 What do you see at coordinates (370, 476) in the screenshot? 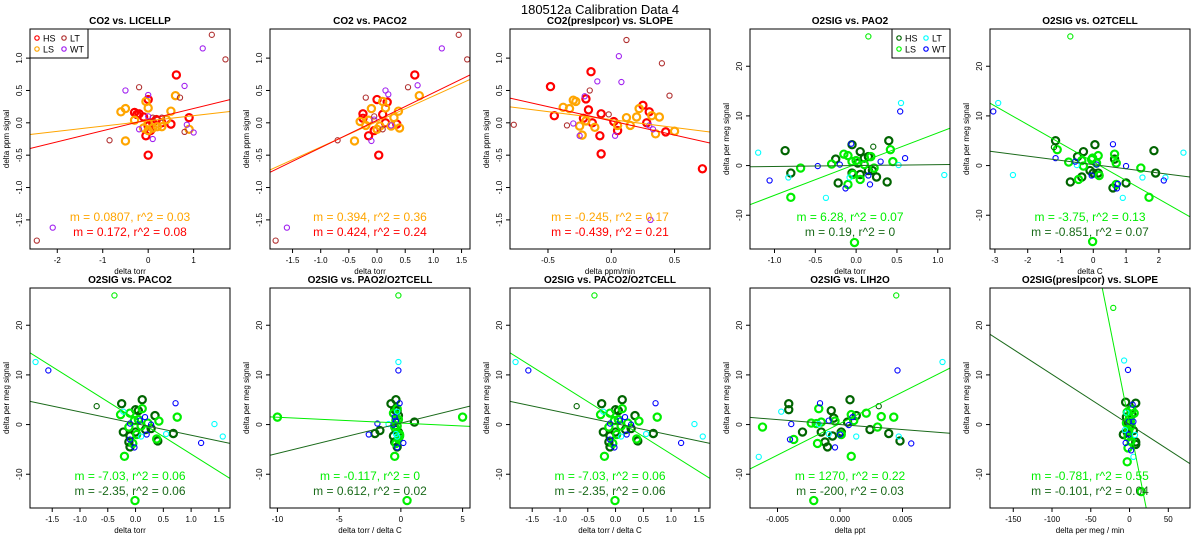
I see `fit-annotation: m = -0.117, r^2 = 0` at bounding box center [370, 476].